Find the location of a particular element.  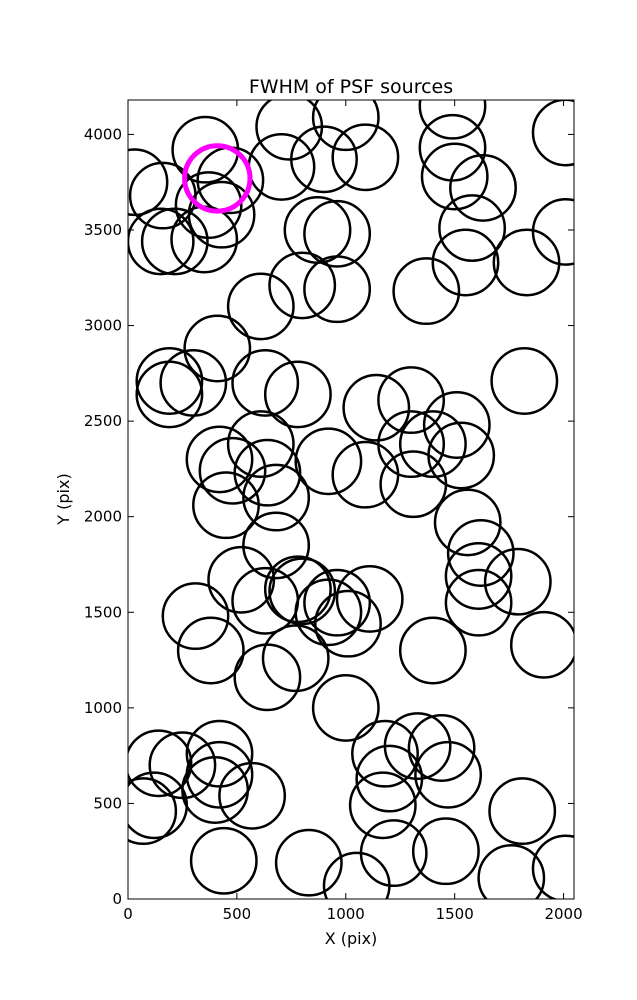

x-tick-label: 0 is located at coordinates (128, 914).